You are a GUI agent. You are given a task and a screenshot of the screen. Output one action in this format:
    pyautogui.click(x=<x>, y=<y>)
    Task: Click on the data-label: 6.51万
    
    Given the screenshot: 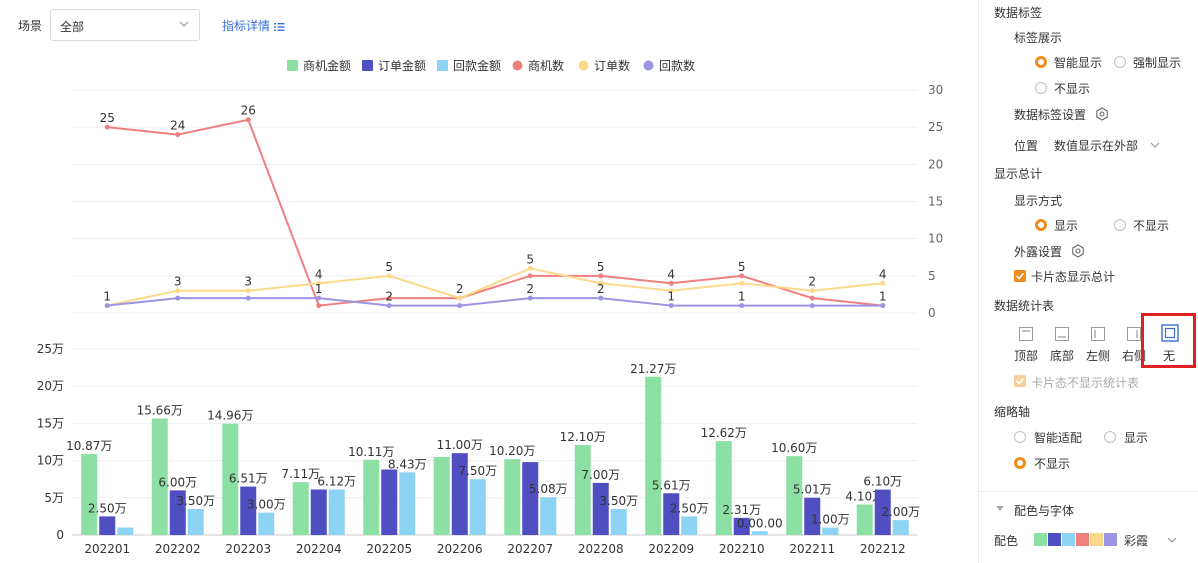 What is the action you would take?
    pyautogui.click(x=248, y=479)
    